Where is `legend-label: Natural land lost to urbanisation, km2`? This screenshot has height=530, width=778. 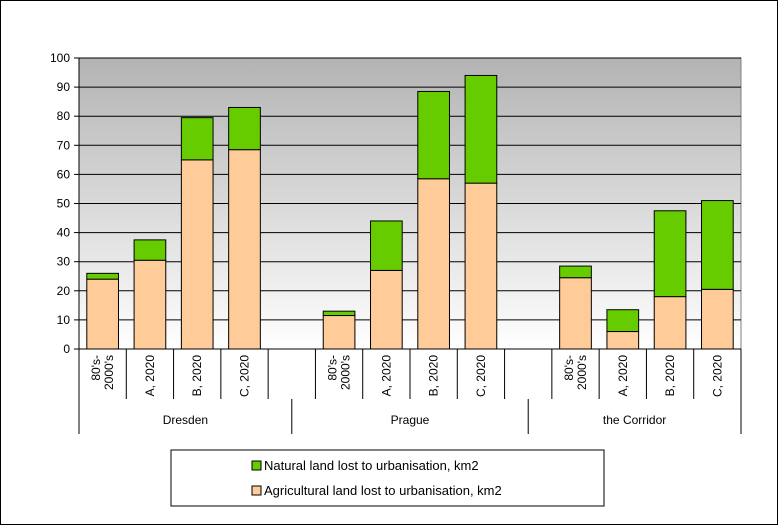 legend-label: Natural land lost to urbanisation, km2 is located at coordinates (371, 465).